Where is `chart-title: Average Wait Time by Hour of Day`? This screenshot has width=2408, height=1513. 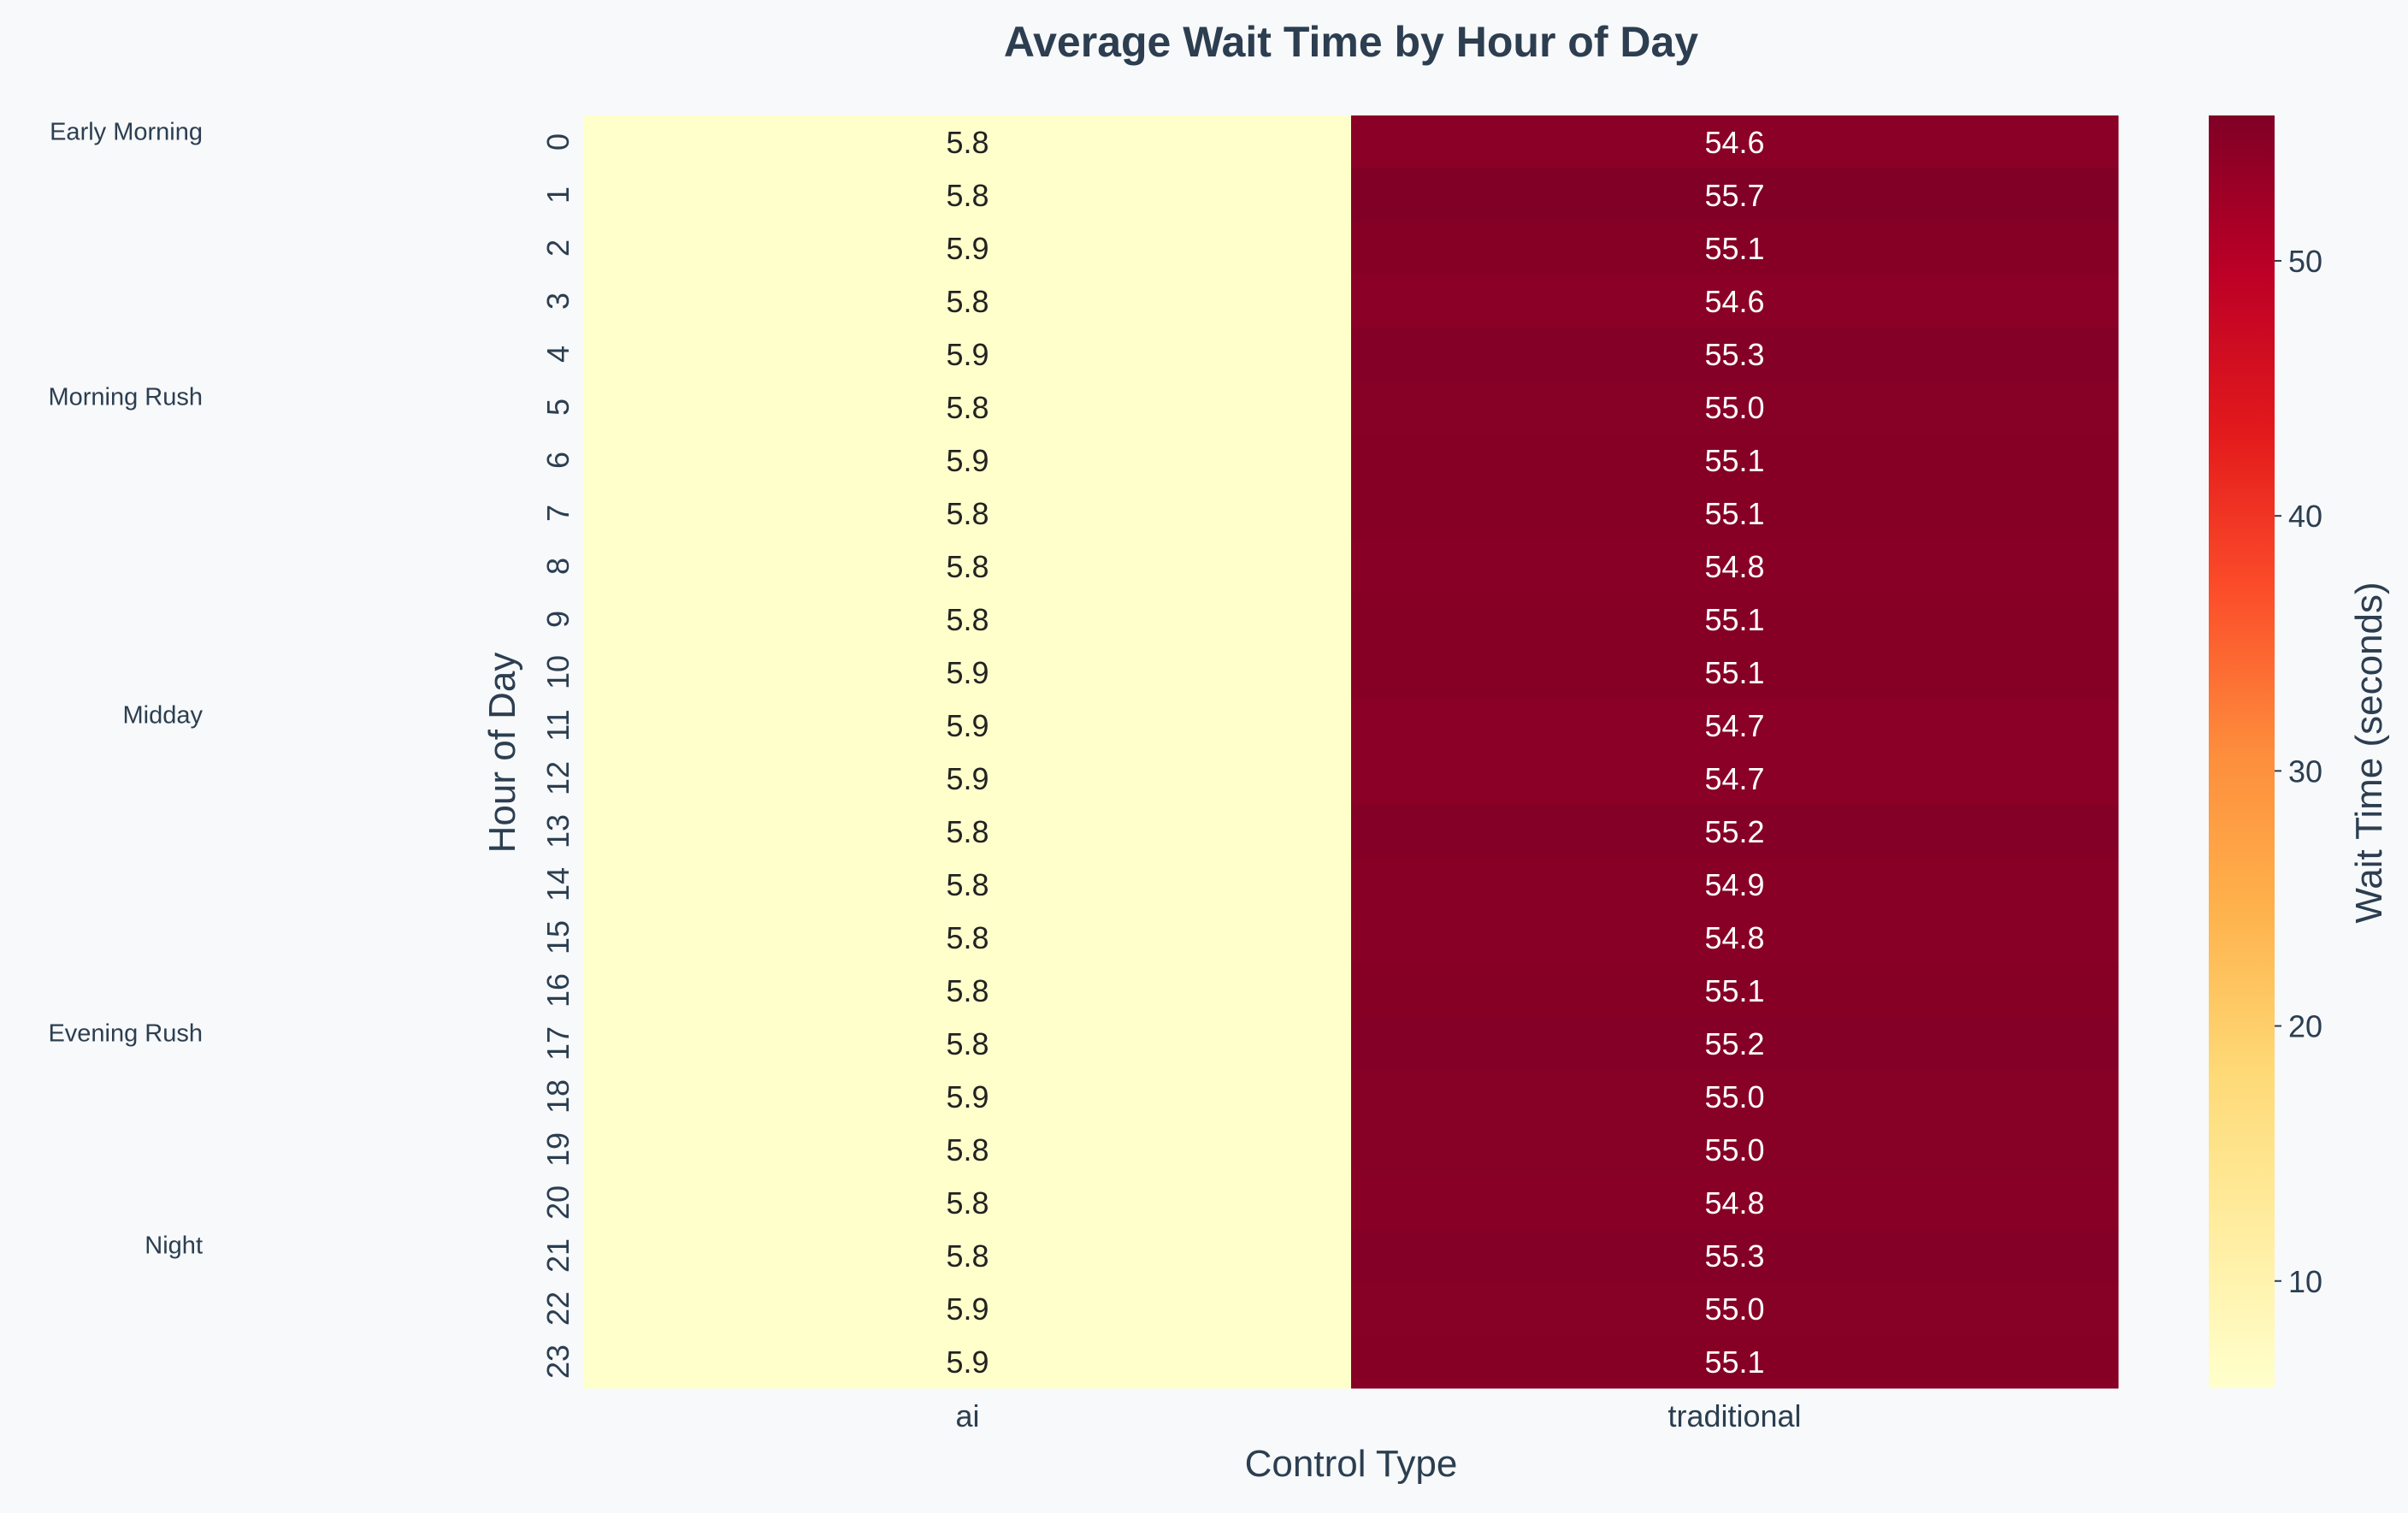 chart-title: Average Wait Time by Hour of Day is located at coordinates (1351, 42).